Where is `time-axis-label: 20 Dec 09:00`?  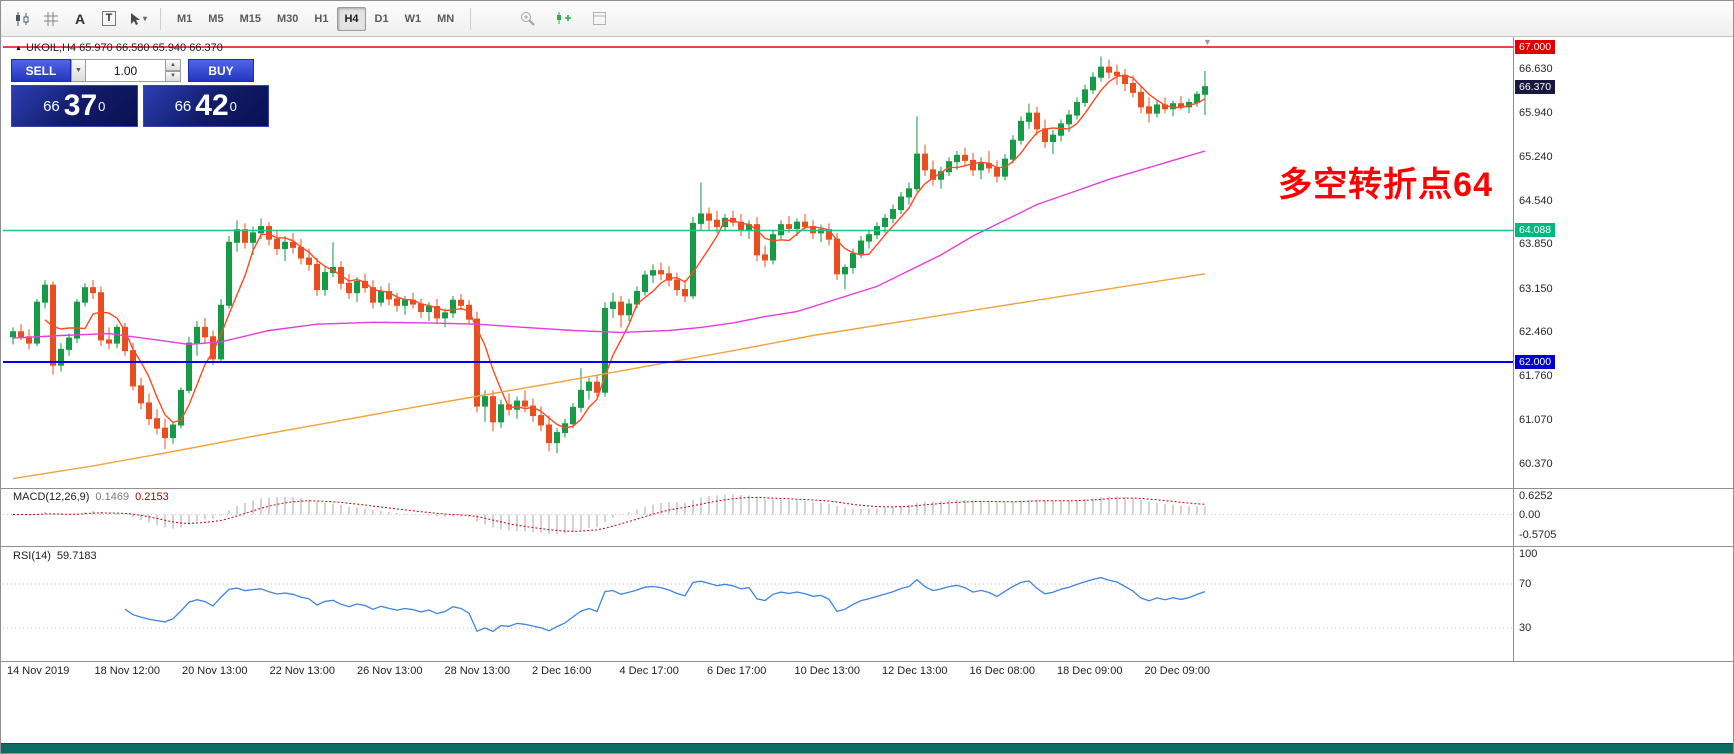
time-axis-label: 20 Dec 09:00 is located at coordinates (1177, 671).